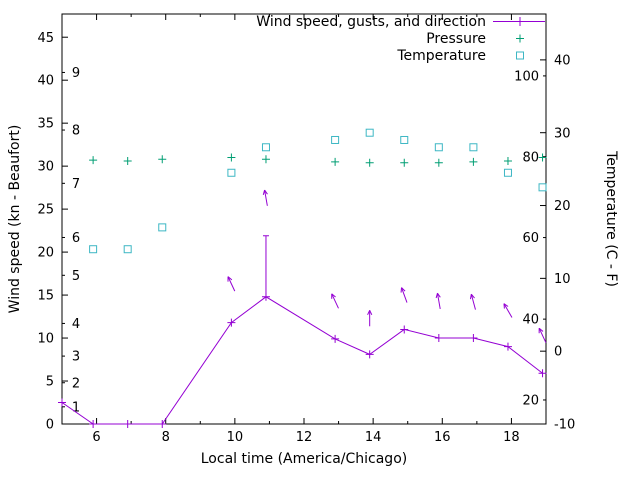 The height and width of the screenshot is (480, 640). What do you see at coordinates (45, 167) in the screenshot?
I see `kn-tick-label: 30` at bounding box center [45, 167].